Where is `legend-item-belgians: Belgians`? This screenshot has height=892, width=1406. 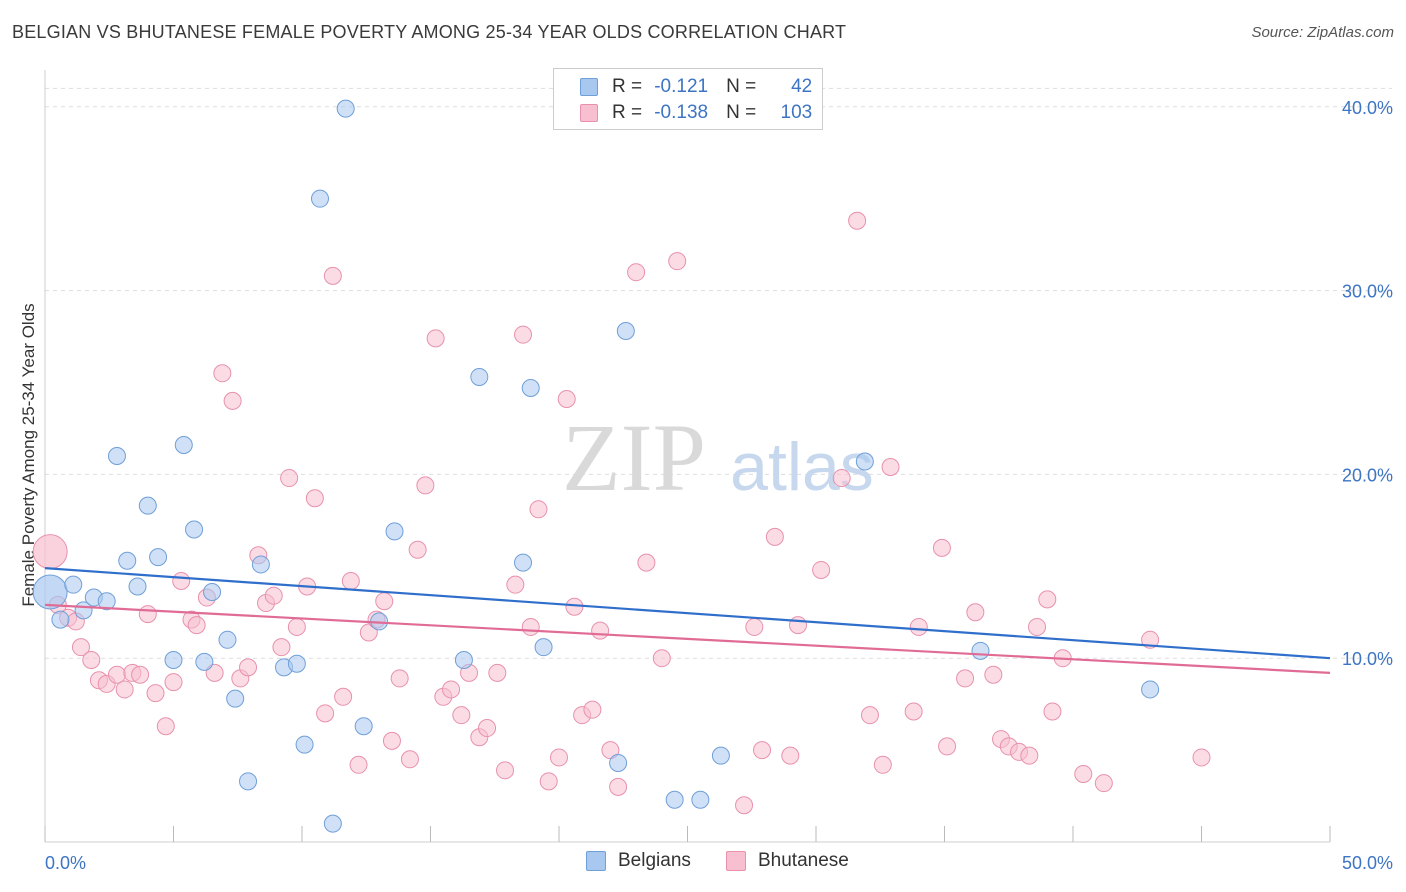 legend-item-belgians: Belgians is located at coordinates (638, 861).